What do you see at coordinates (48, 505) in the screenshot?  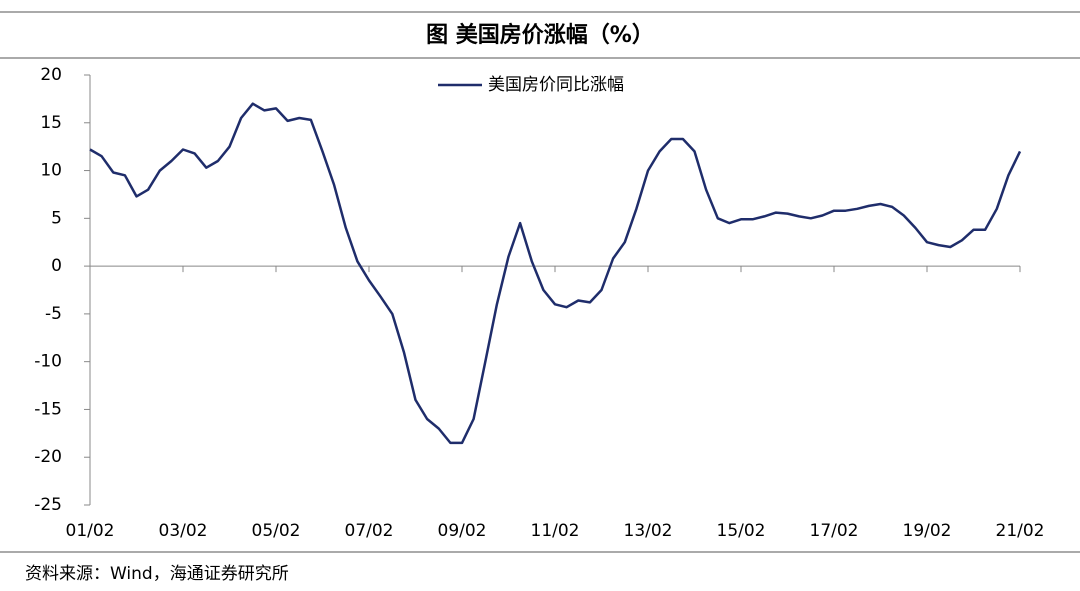 I see `y-tick-label: -25` at bounding box center [48, 505].